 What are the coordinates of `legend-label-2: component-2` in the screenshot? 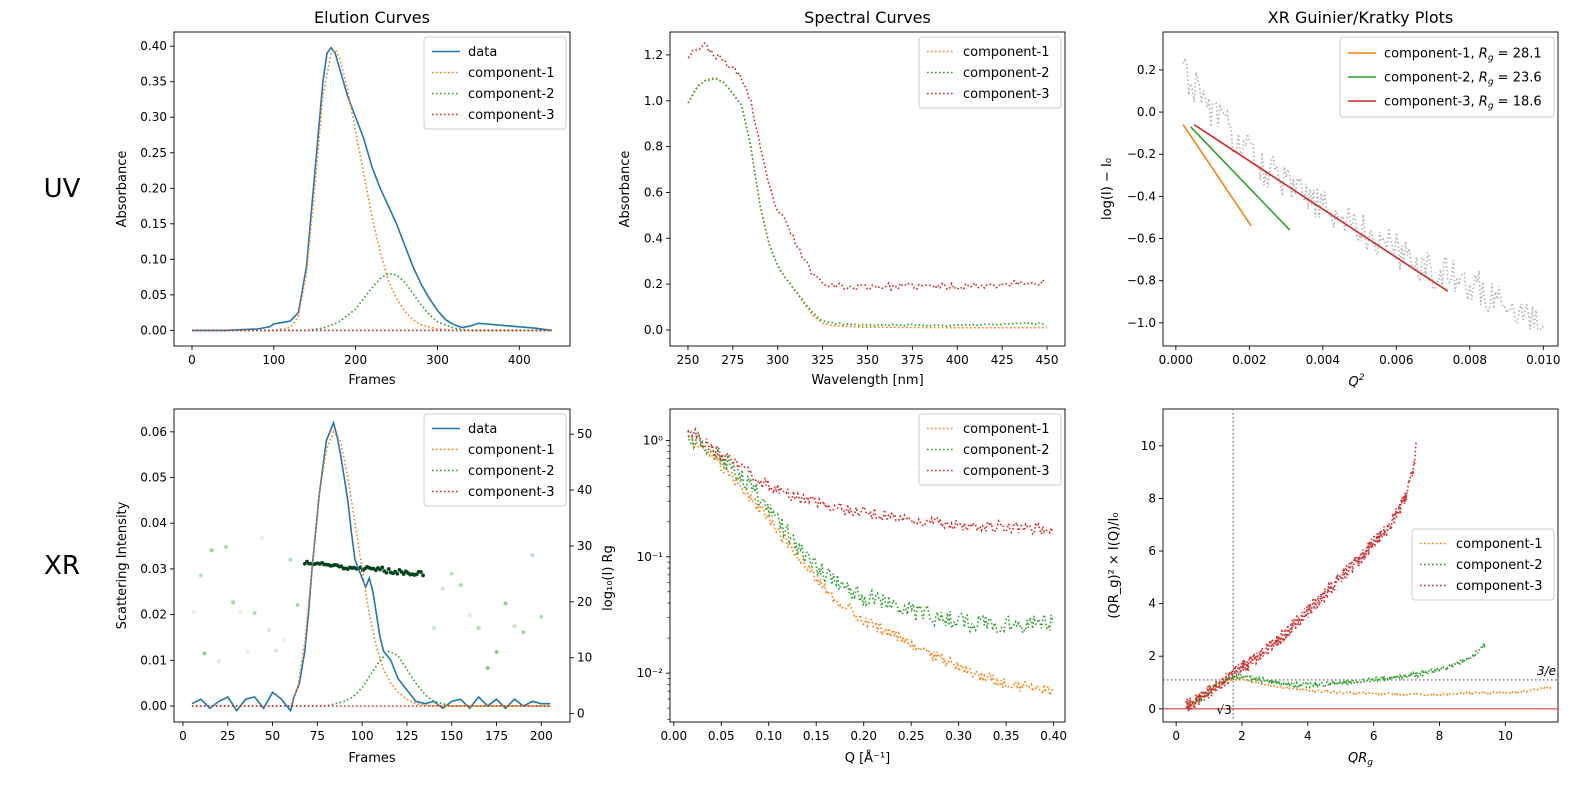 It's located at (1499, 565).